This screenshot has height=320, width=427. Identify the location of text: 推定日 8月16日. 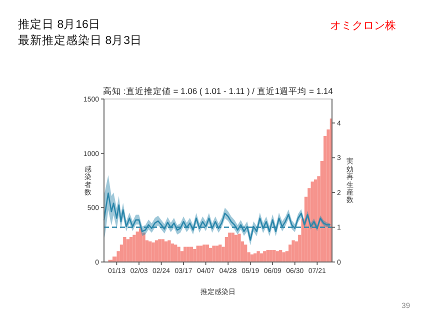
(59, 24).